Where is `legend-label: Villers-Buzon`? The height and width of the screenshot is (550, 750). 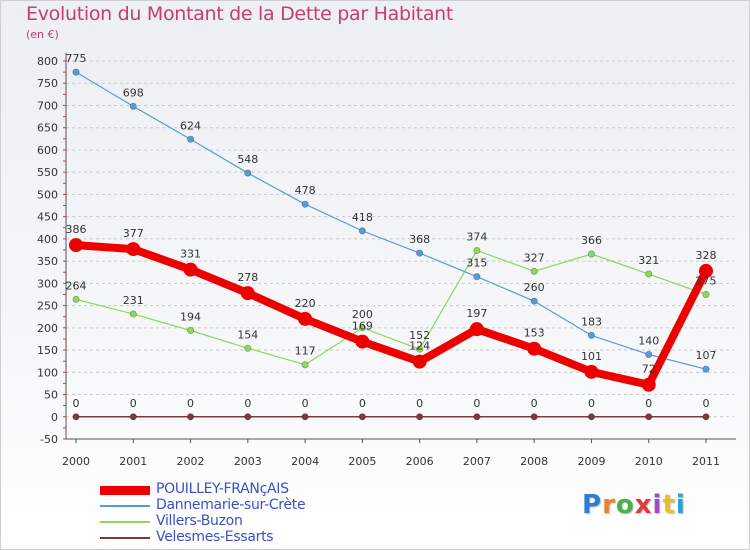 legend-label: Villers-Buzon is located at coordinates (199, 521).